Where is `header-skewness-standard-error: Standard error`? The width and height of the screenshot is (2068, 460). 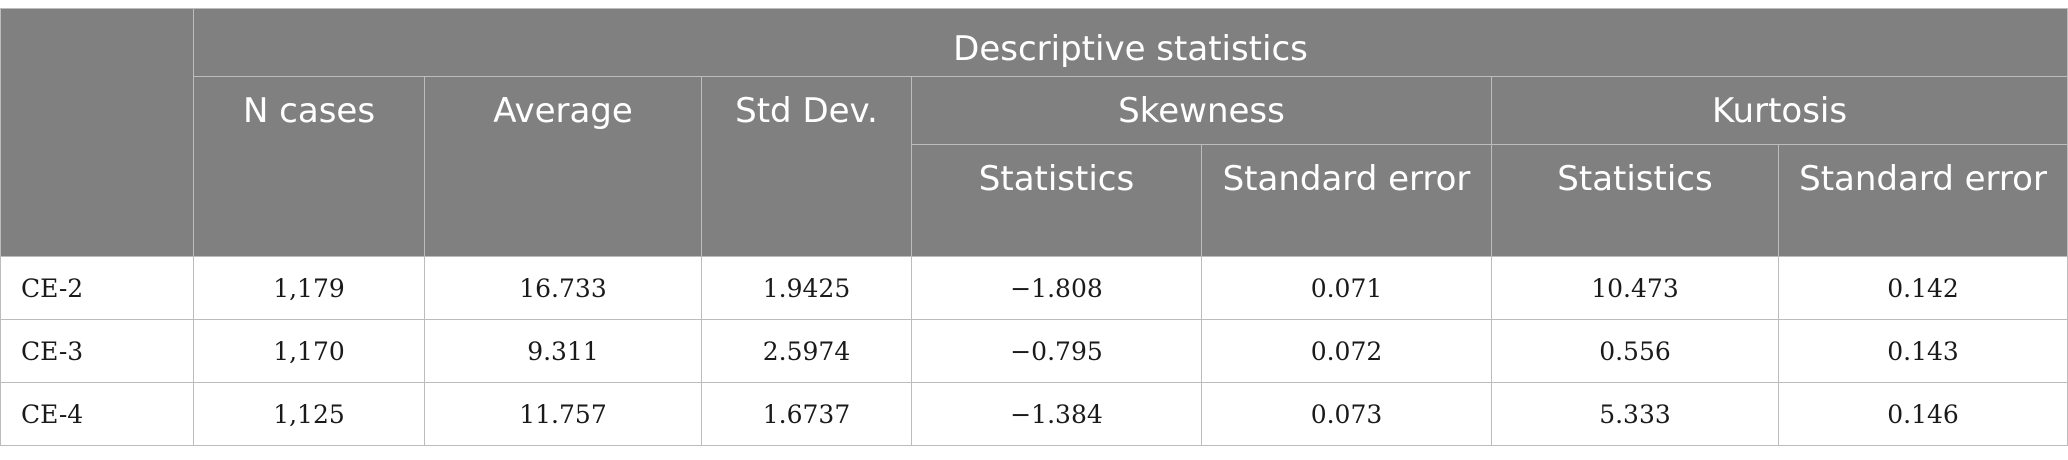
header-skewness-standard-error: Standard error is located at coordinates (1346, 200).